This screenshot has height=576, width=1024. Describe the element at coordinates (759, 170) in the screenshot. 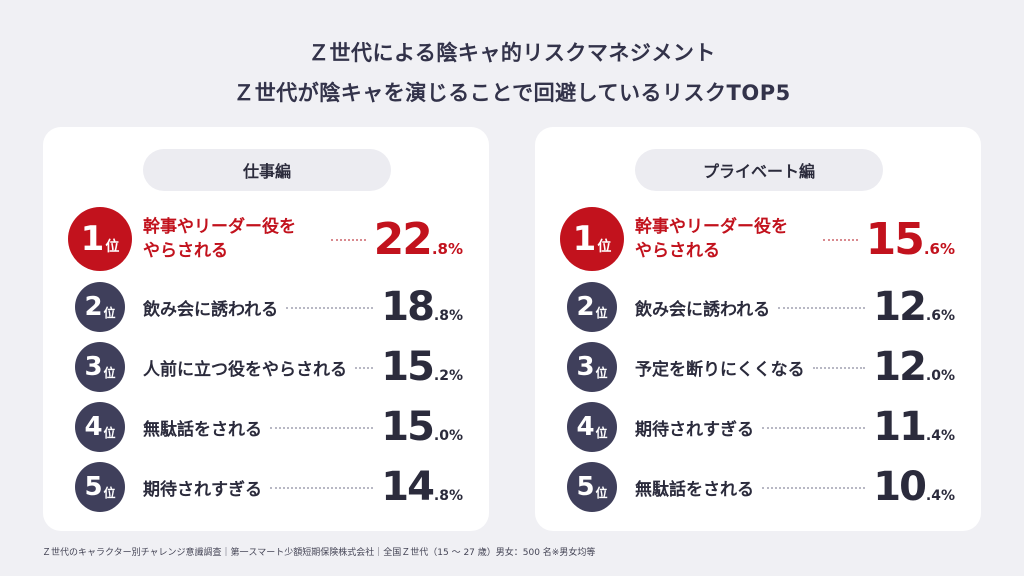

I see `panel-title-private: プライベート編` at that location.